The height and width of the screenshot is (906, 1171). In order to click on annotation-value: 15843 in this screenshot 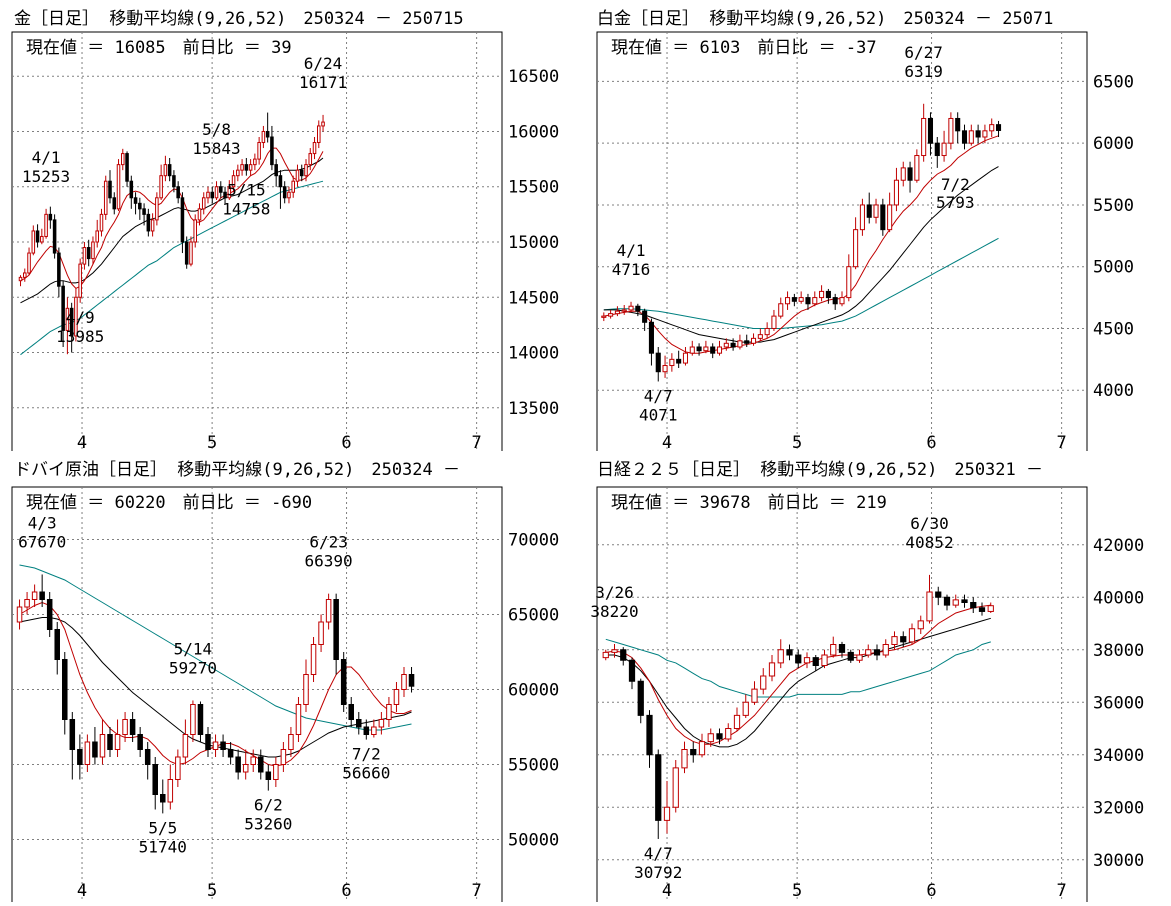, I will do `click(216, 148)`.